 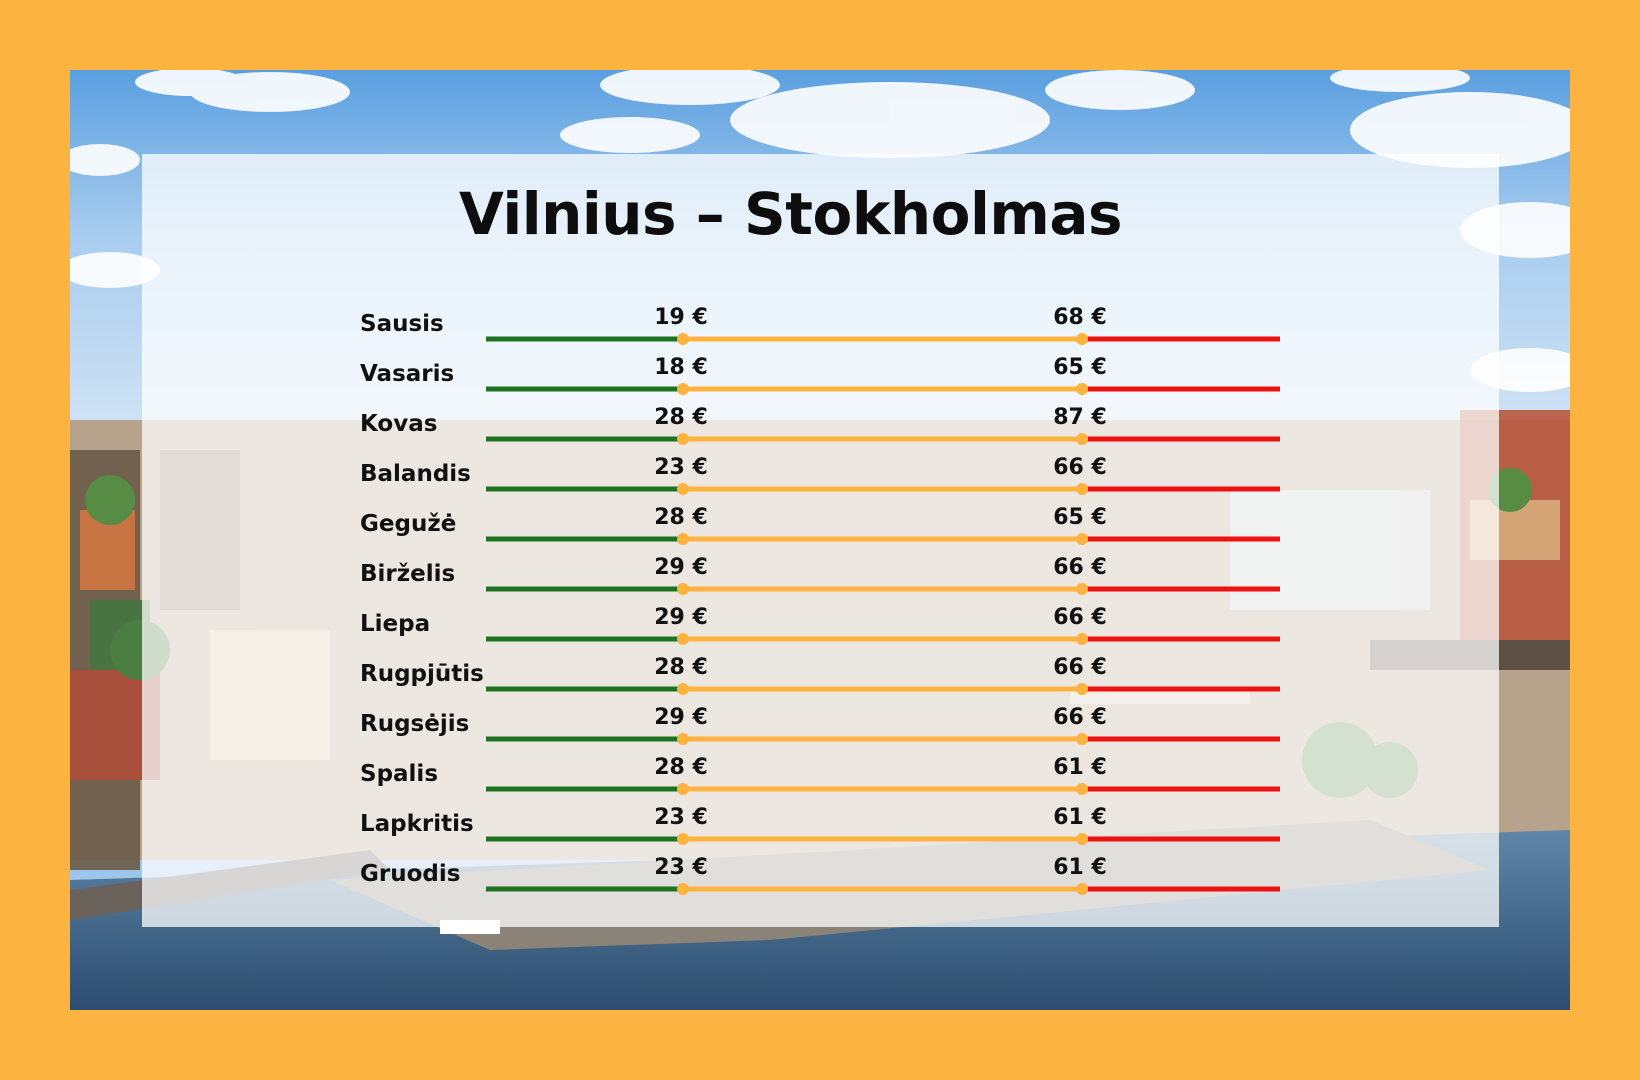 I want to click on row-6: Birželis 29 € 66 €, so click(x=820, y=575).